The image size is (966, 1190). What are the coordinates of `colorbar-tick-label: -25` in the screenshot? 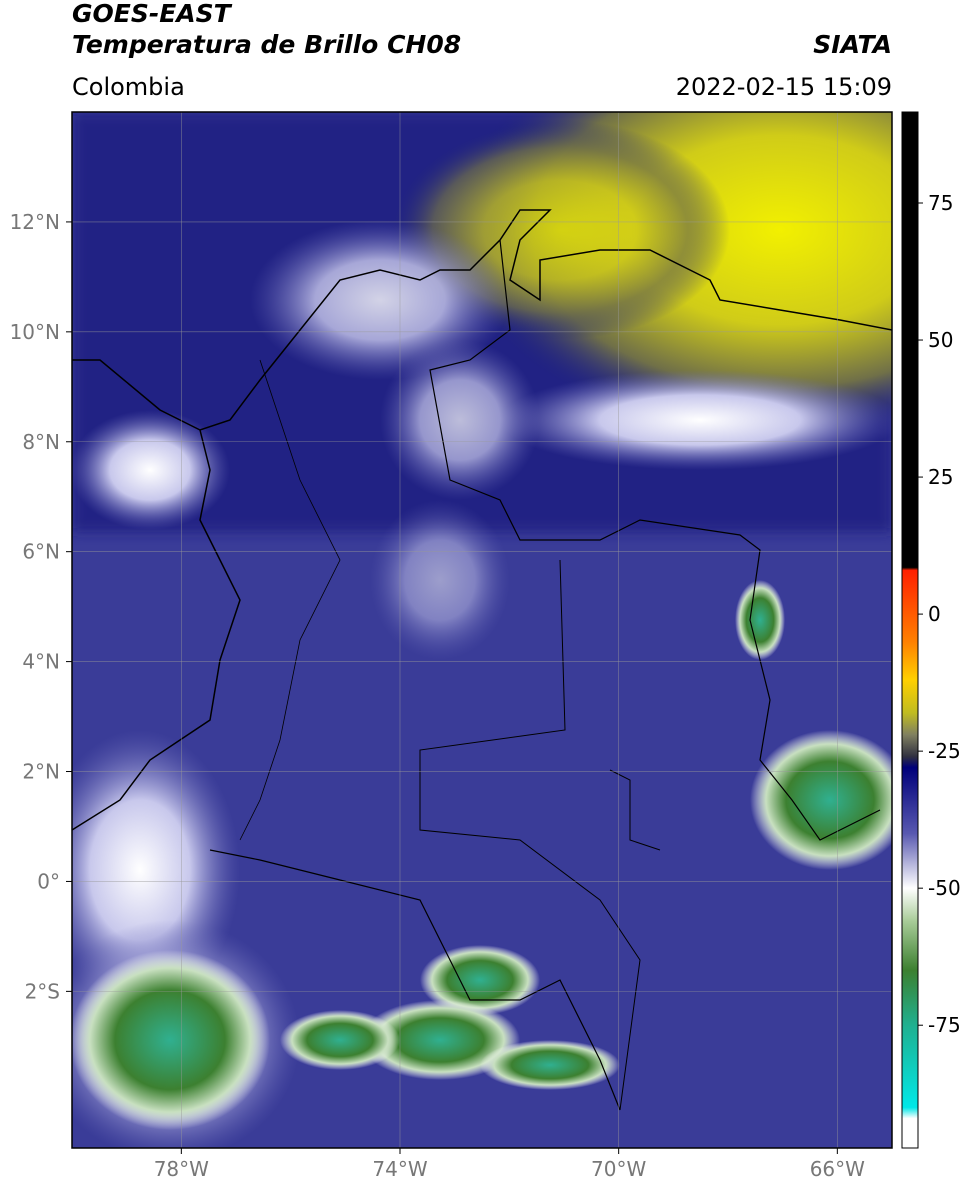 It's located at (944, 751).